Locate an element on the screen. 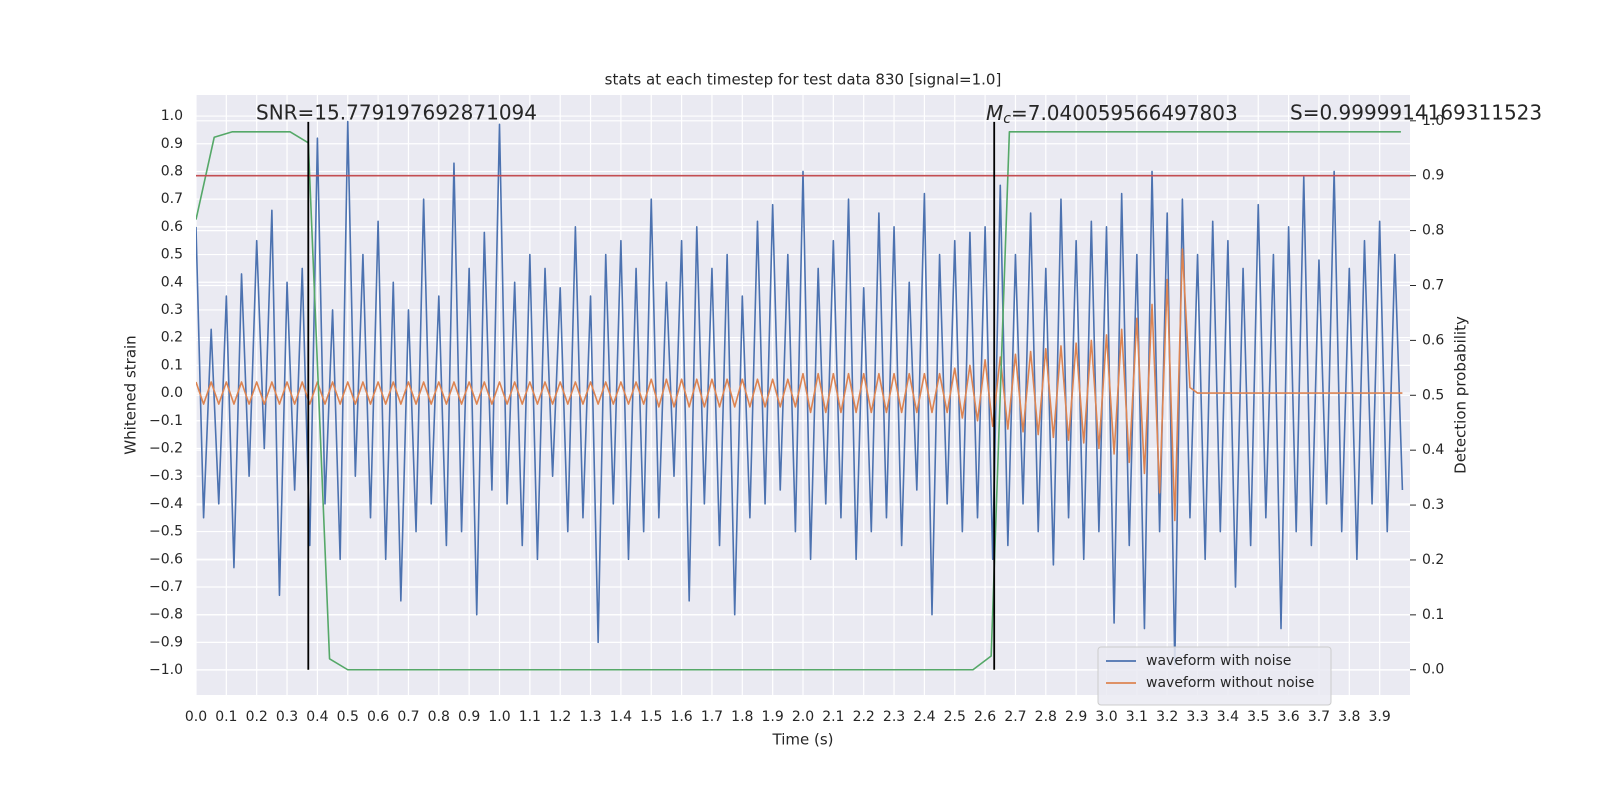 Image resolution: width=1600 pixels, height=800 pixels. y-tick-label: 0.3 is located at coordinates (172, 310).